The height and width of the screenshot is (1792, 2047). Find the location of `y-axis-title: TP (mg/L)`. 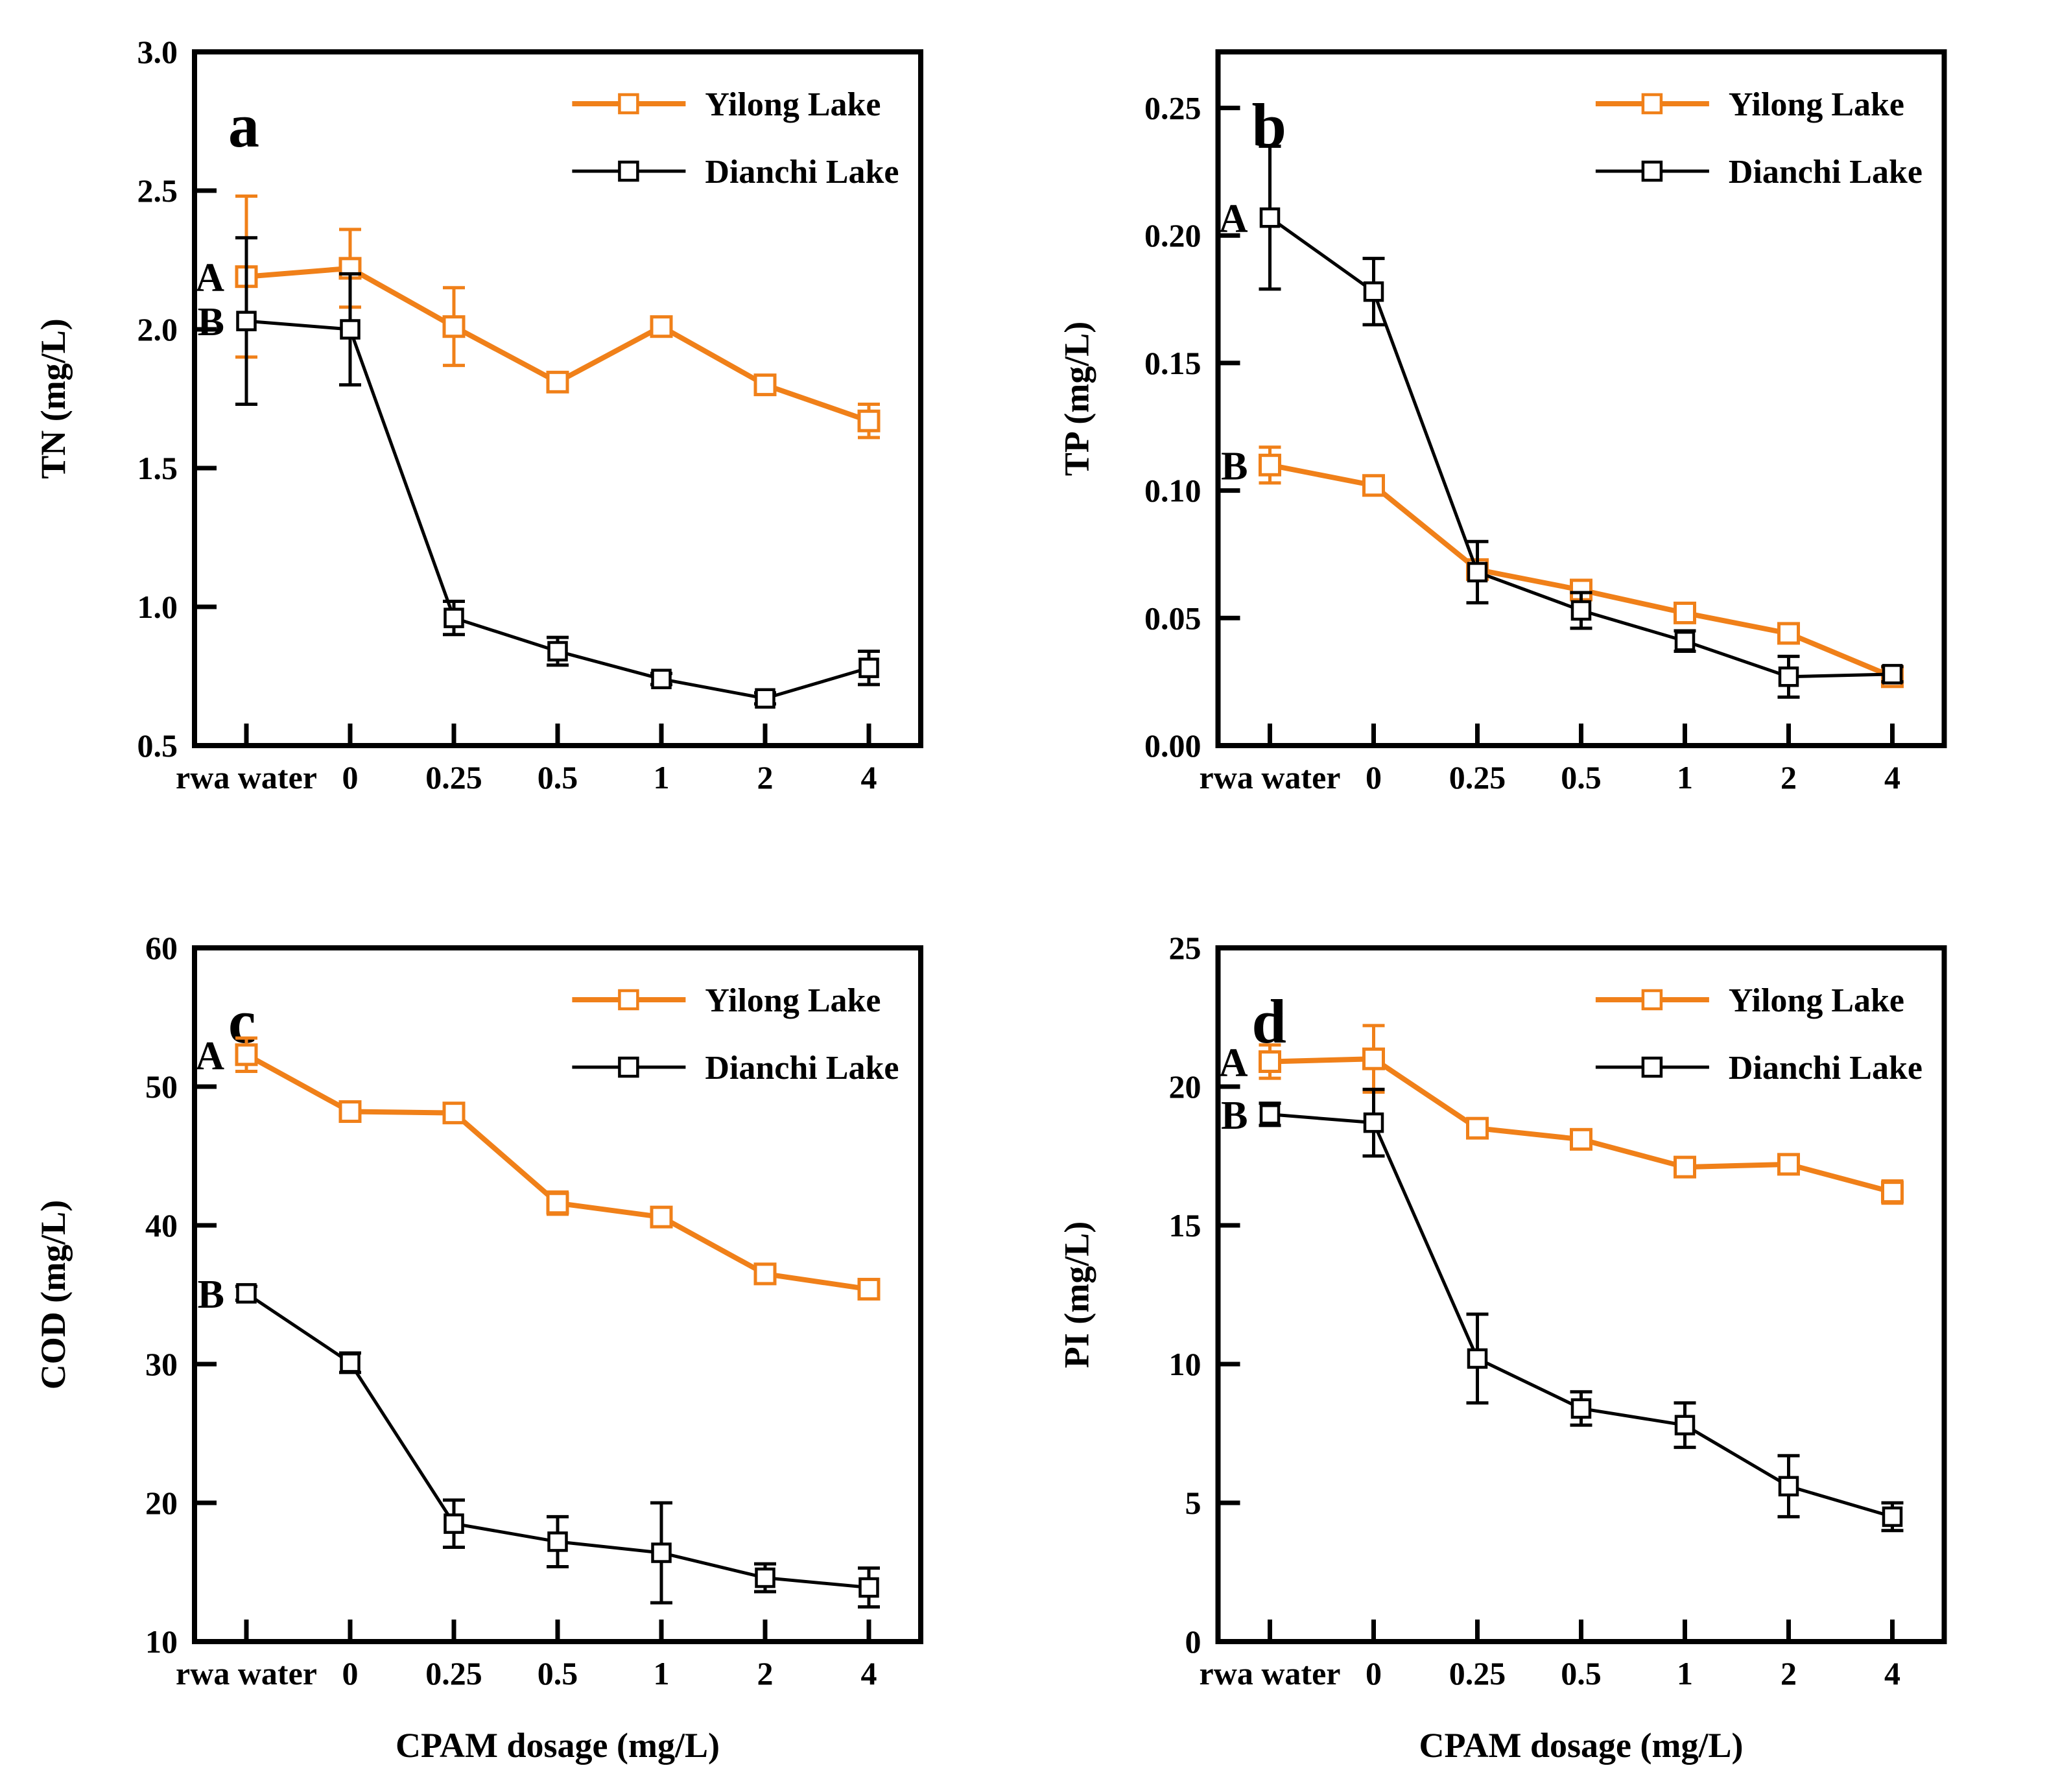

y-axis-title: TP (mg/L) is located at coordinates (1077, 399).